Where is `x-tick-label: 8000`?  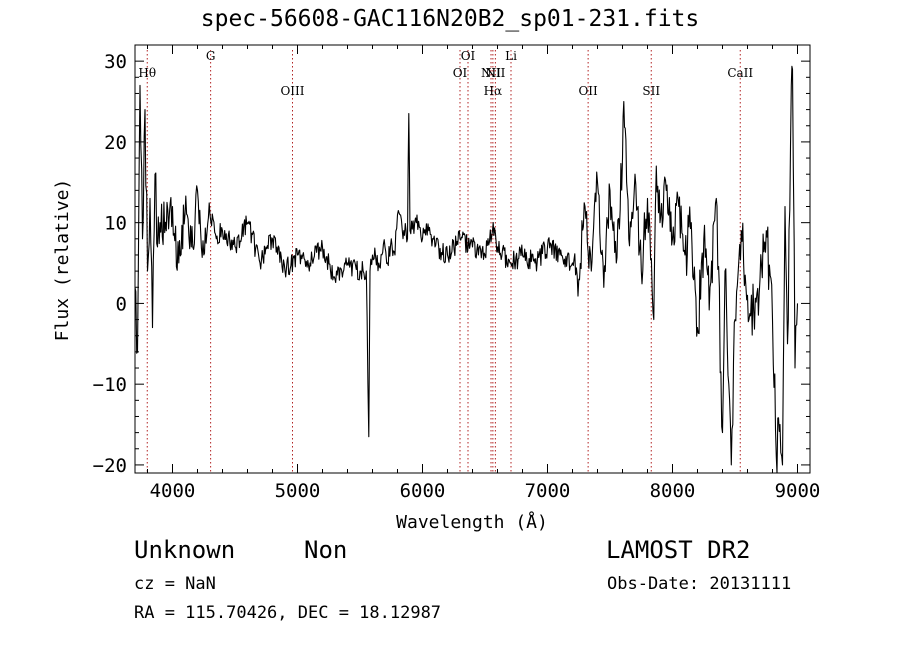 x-tick-label: 8000 is located at coordinates (673, 491).